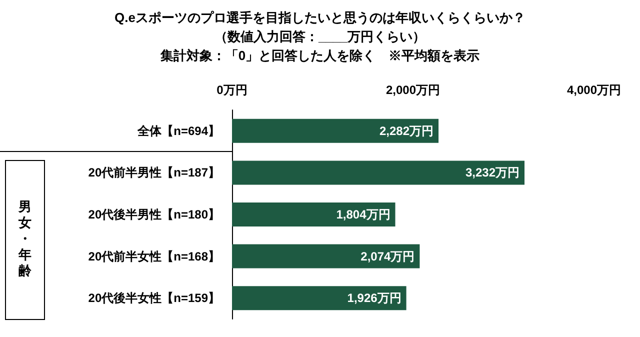 Image resolution: width=640 pixels, height=337 pixels. What do you see at coordinates (154, 256) in the screenshot?
I see `y-tick-label: 20代前半女性【n=168】` at bounding box center [154, 256].